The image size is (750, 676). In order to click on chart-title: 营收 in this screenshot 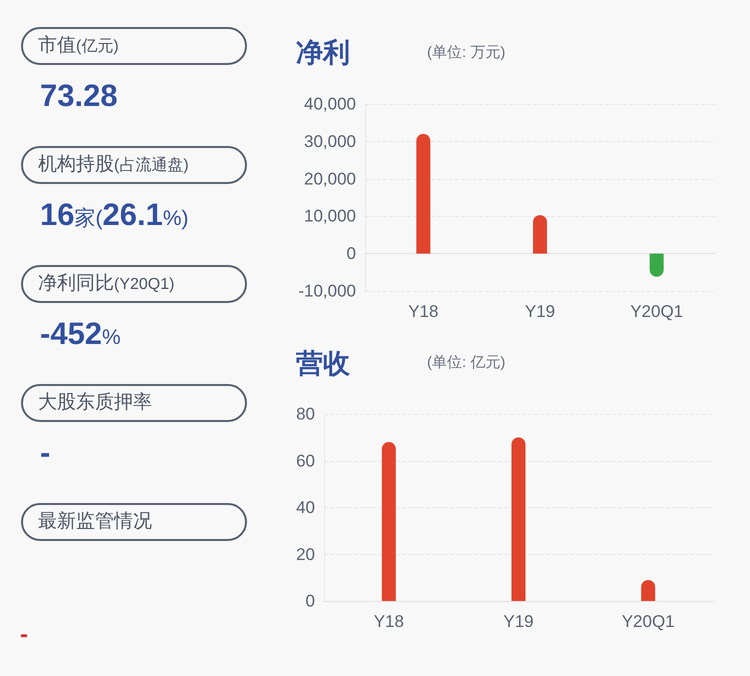, I will do `click(323, 363)`.